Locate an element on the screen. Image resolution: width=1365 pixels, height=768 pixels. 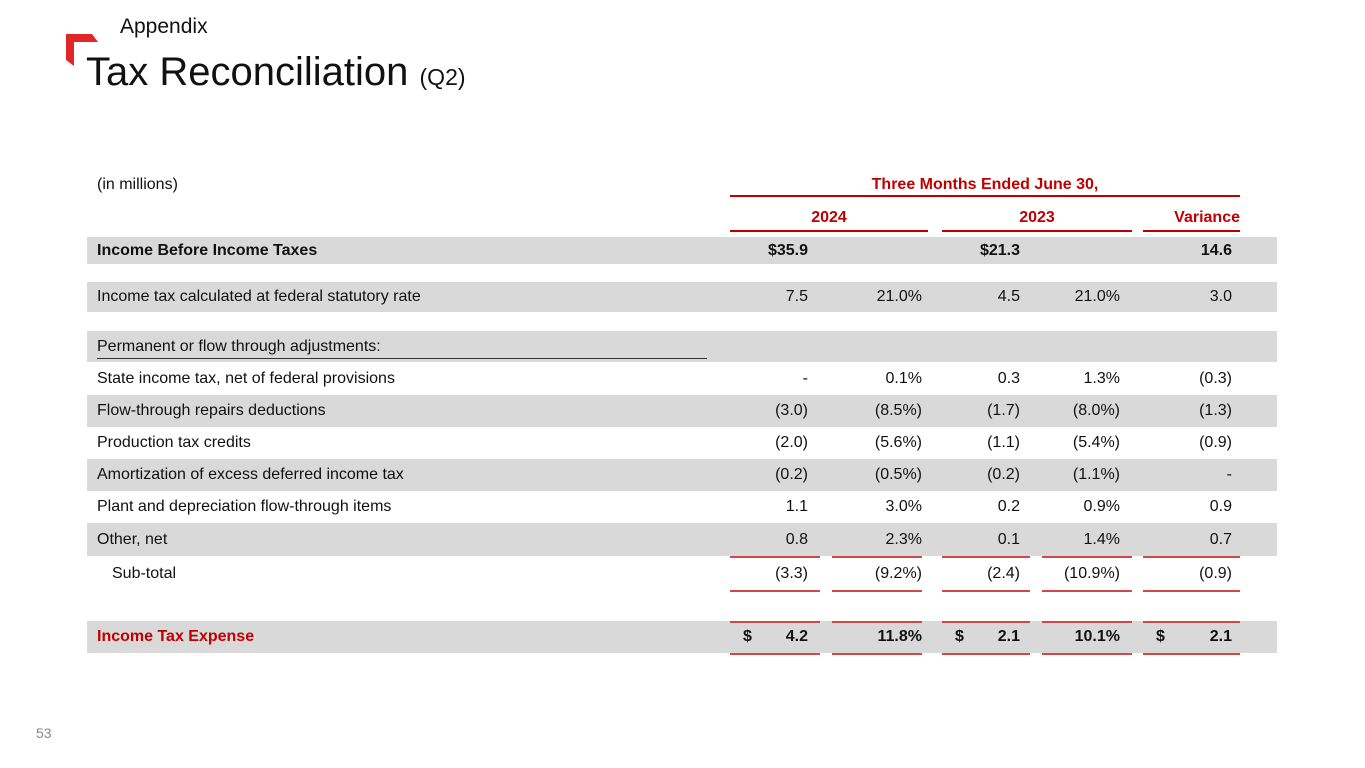
cell-value: 11.8% is located at coordinates (899, 636).